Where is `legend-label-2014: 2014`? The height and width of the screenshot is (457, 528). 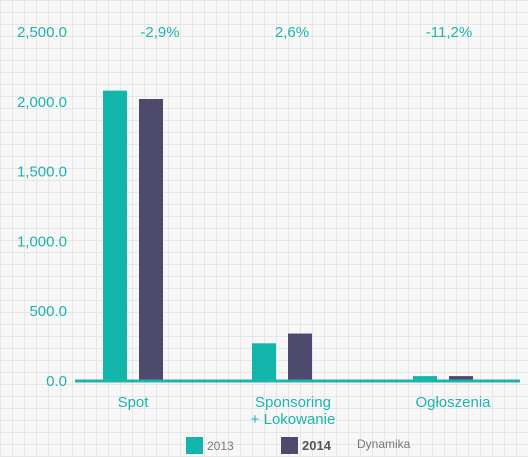
legend-label-2014: 2014 is located at coordinates (316, 445).